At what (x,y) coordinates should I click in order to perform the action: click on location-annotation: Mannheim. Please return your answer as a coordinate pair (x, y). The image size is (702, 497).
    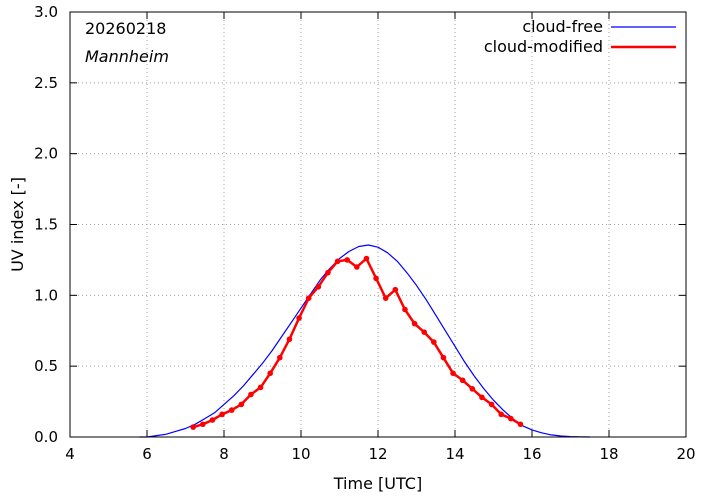
    Looking at the image, I should click on (127, 56).